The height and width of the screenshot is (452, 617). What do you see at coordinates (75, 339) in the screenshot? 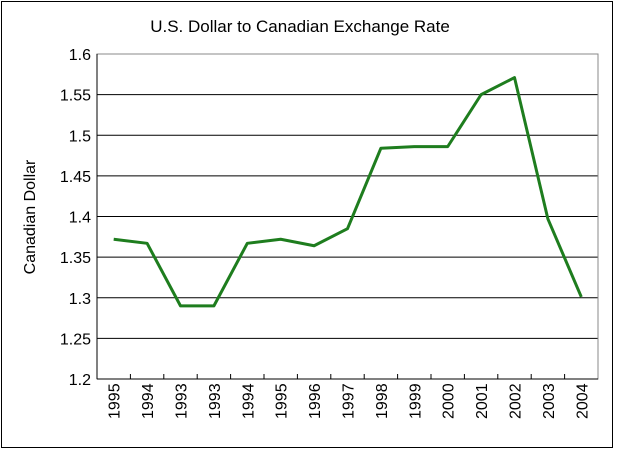
I see `y-tick-label: 1.25` at bounding box center [75, 339].